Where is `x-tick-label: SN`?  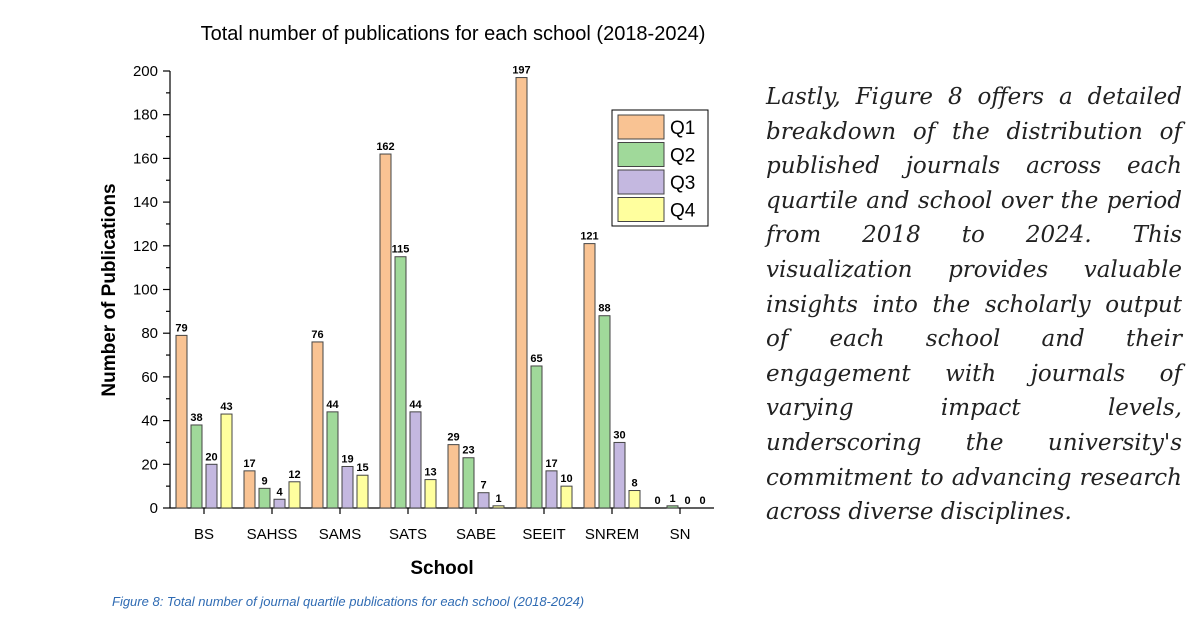
x-tick-label: SN is located at coordinates (680, 534).